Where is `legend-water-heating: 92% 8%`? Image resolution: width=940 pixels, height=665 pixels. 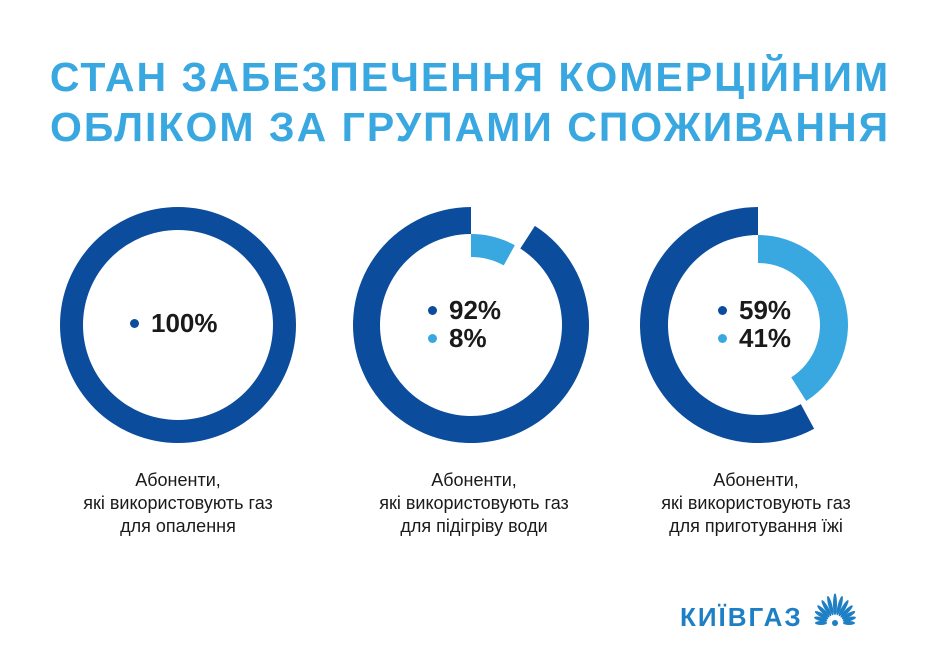
legend-water-heating: 92% 8% is located at coordinates (464, 324).